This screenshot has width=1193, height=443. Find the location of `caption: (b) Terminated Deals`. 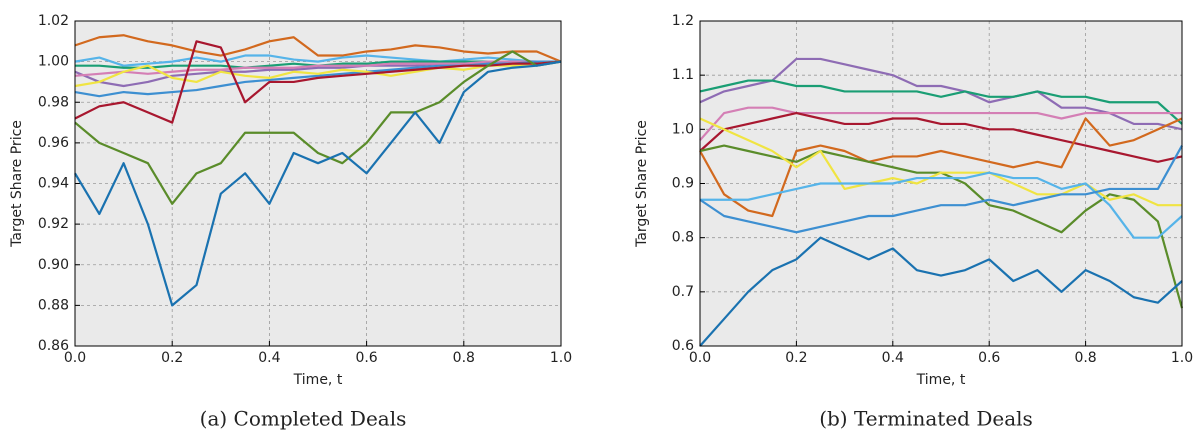

caption: (b) Terminated Deals is located at coordinates (926, 419).